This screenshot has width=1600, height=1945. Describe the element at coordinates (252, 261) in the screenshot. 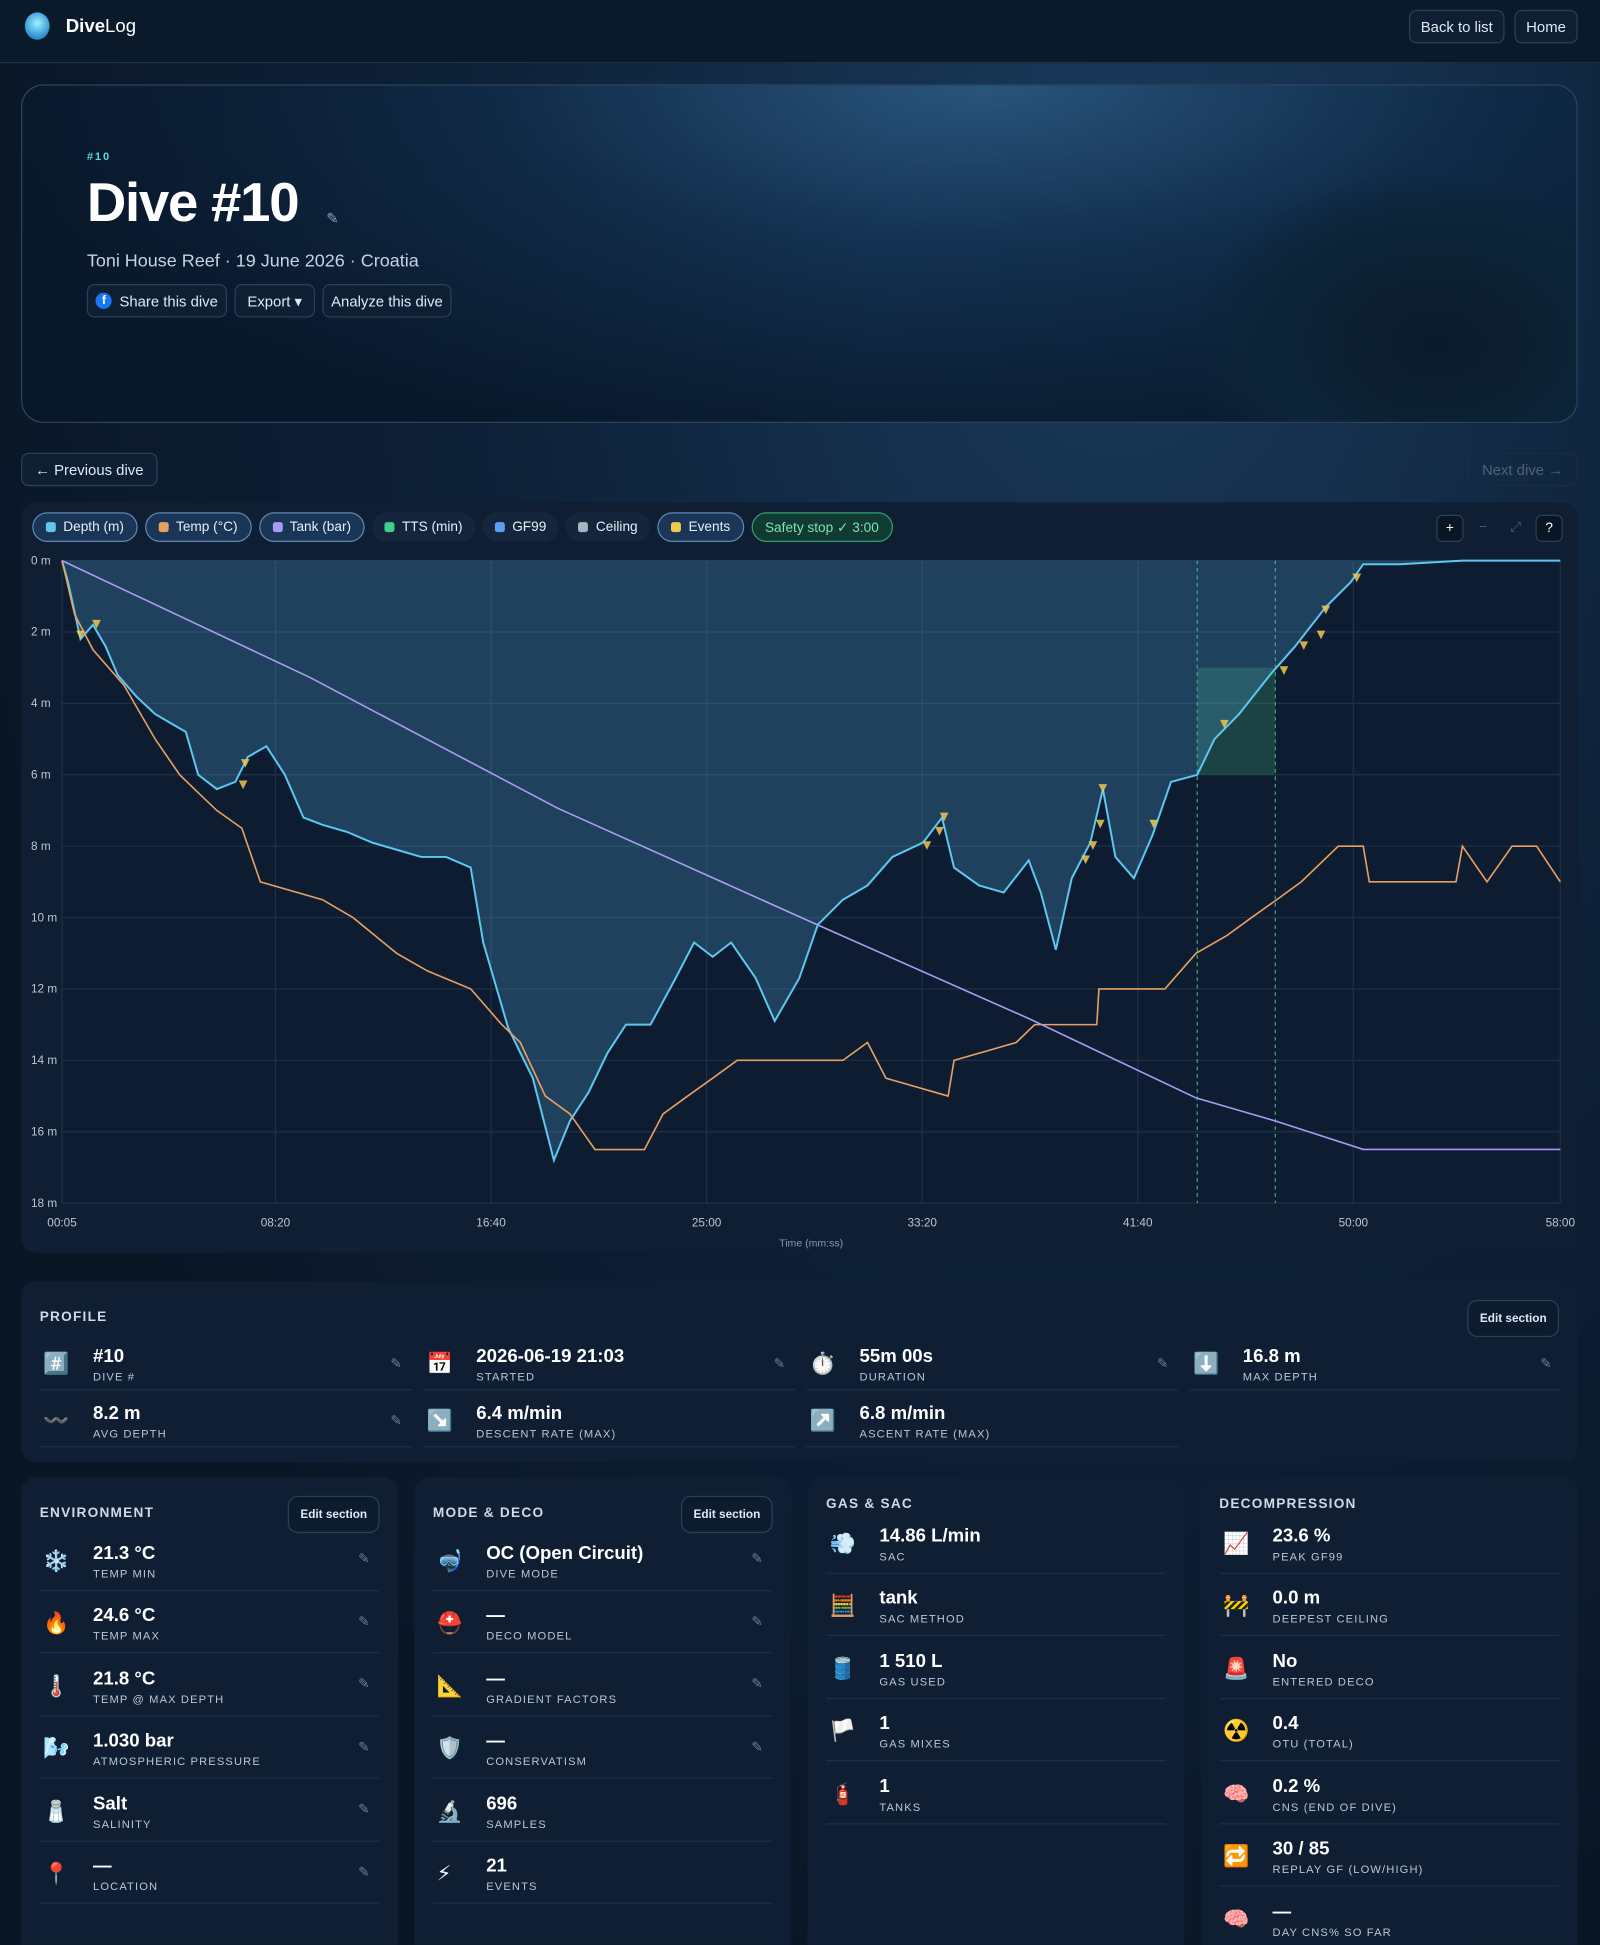

I see `hero-subtitle: Toni House Reef · 19 June 2026 · Croatia` at that location.